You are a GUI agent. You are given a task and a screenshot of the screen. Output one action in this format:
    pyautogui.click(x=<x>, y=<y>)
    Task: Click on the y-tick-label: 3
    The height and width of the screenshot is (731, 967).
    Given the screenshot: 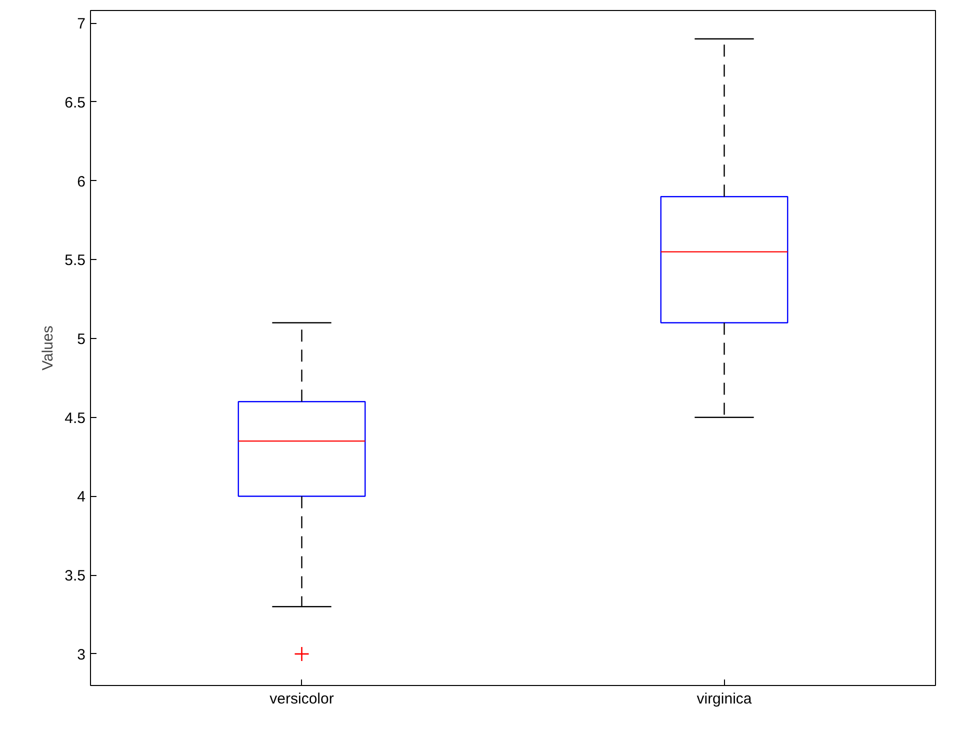 What is the action you would take?
    pyautogui.click(x=81, y=655)
    